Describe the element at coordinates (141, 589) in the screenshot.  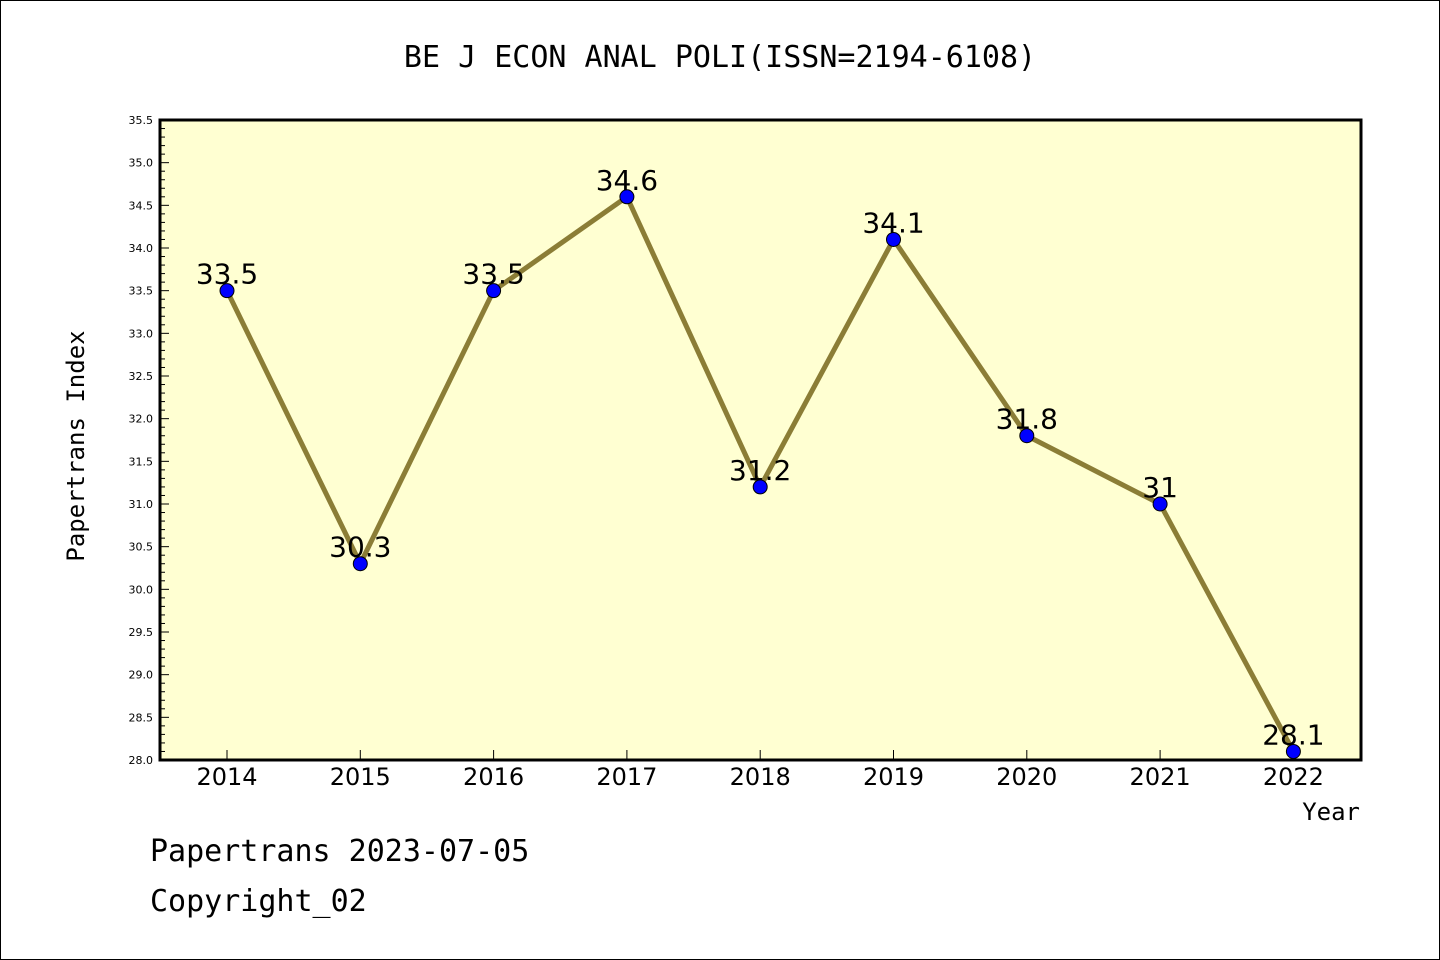
I see `y-tick-label: 30.0` at that location.